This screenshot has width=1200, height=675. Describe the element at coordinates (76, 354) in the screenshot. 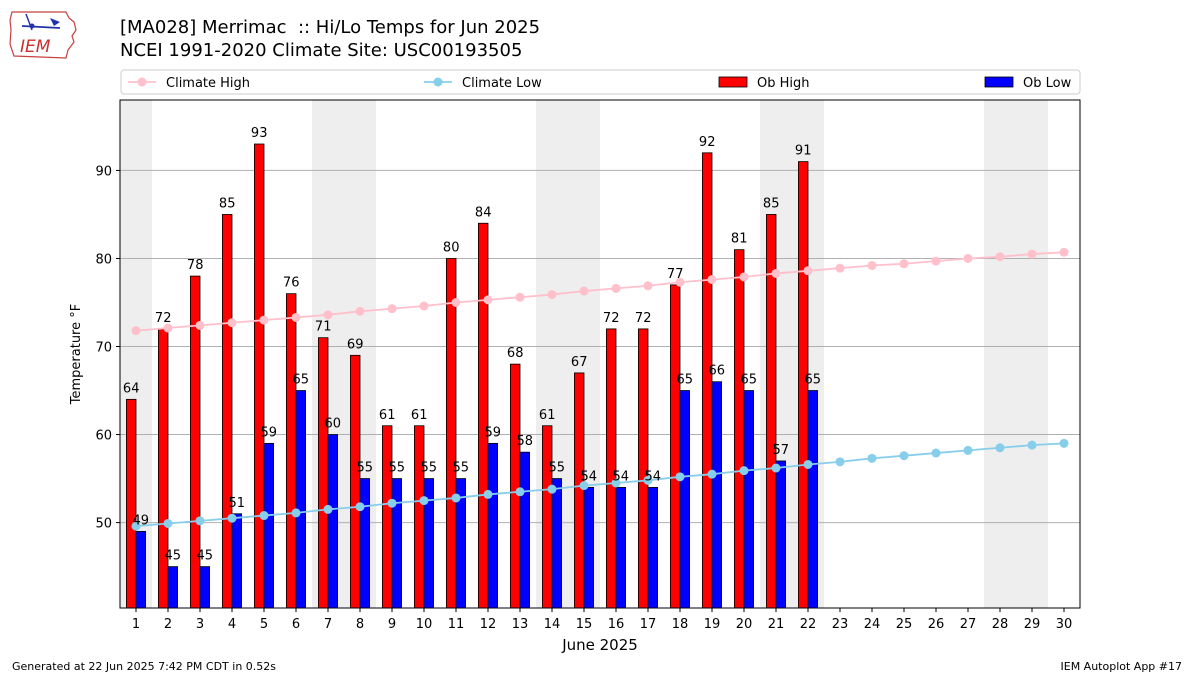

I see `y-axis-label: Temperature °F` at that location.